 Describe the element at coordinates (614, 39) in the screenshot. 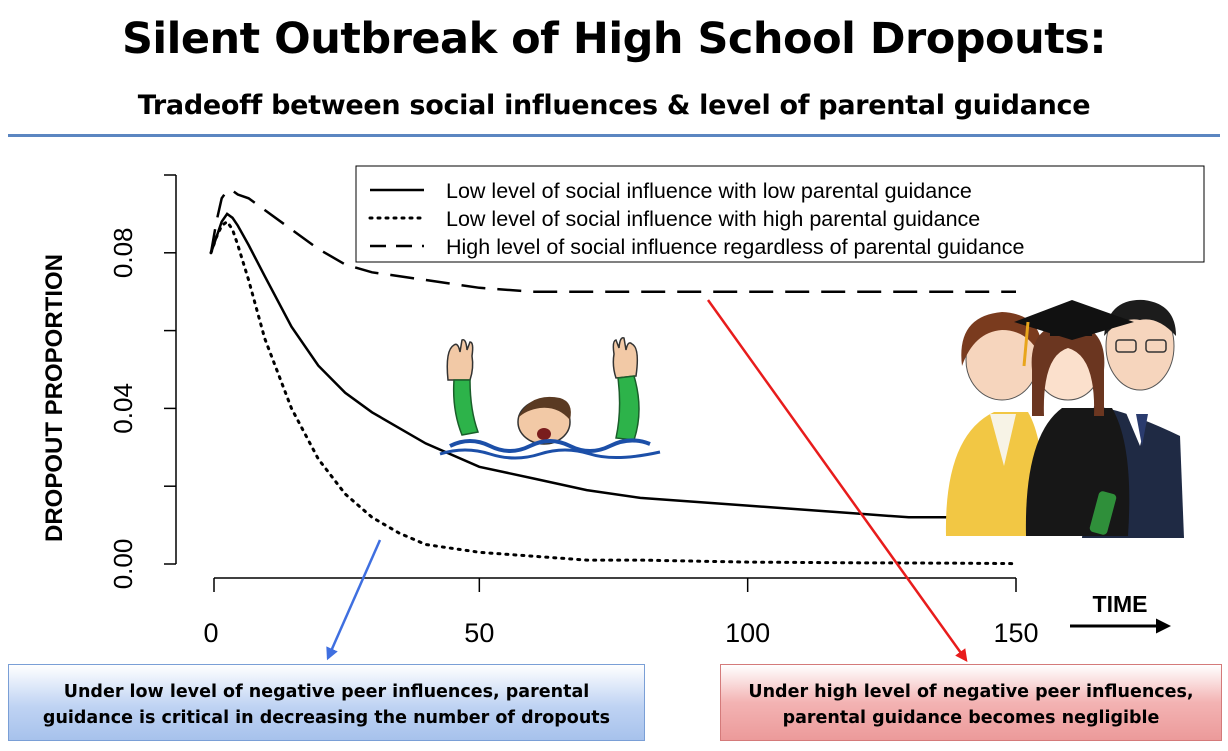

I see `page-title: Silent Outbreak of High School Dropouts:` at that location.